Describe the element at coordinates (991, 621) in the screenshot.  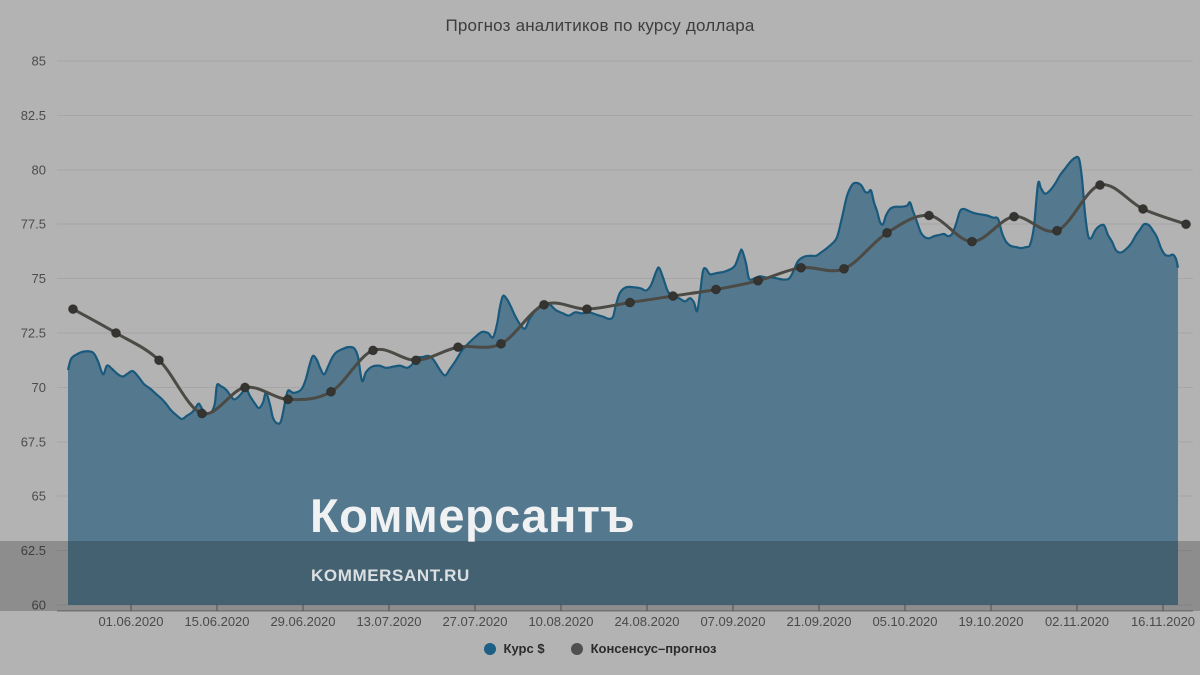
I see `x-axis-label: 19.10.2020` at that location.